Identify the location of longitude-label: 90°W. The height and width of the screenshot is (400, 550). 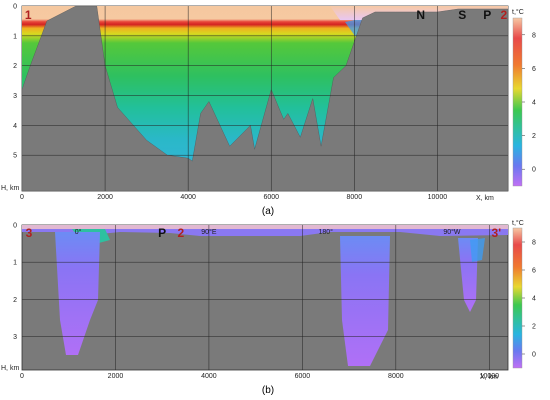
(452, 232).